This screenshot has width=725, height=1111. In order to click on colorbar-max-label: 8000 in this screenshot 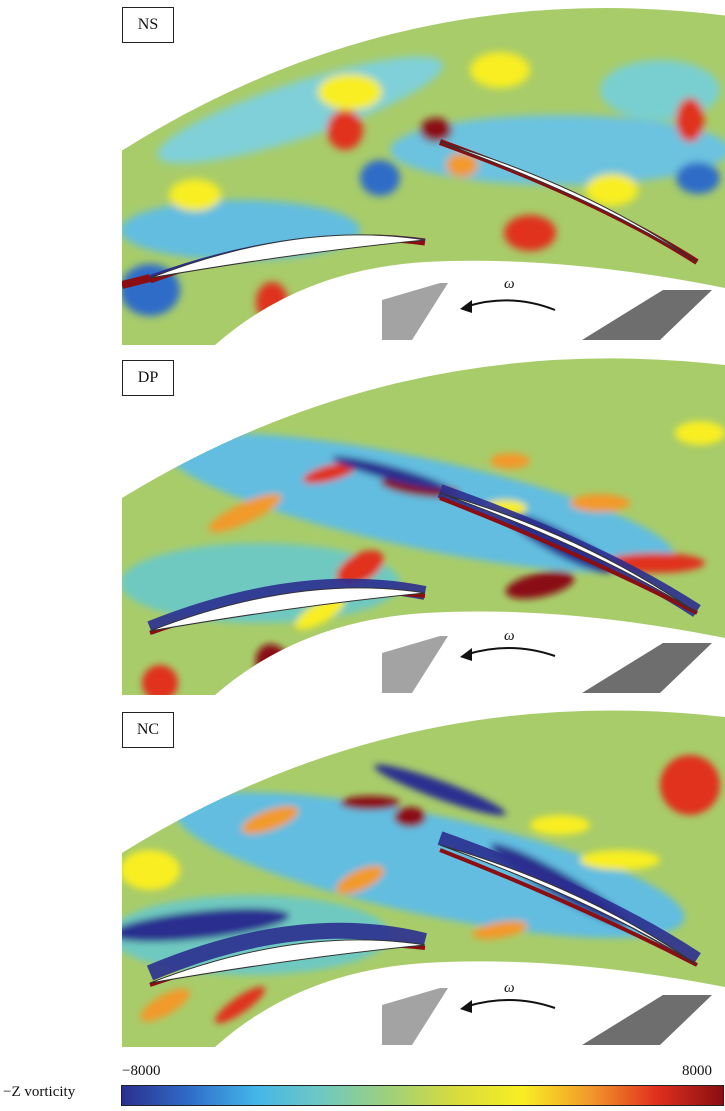, I will do `click(697, 1071)`.